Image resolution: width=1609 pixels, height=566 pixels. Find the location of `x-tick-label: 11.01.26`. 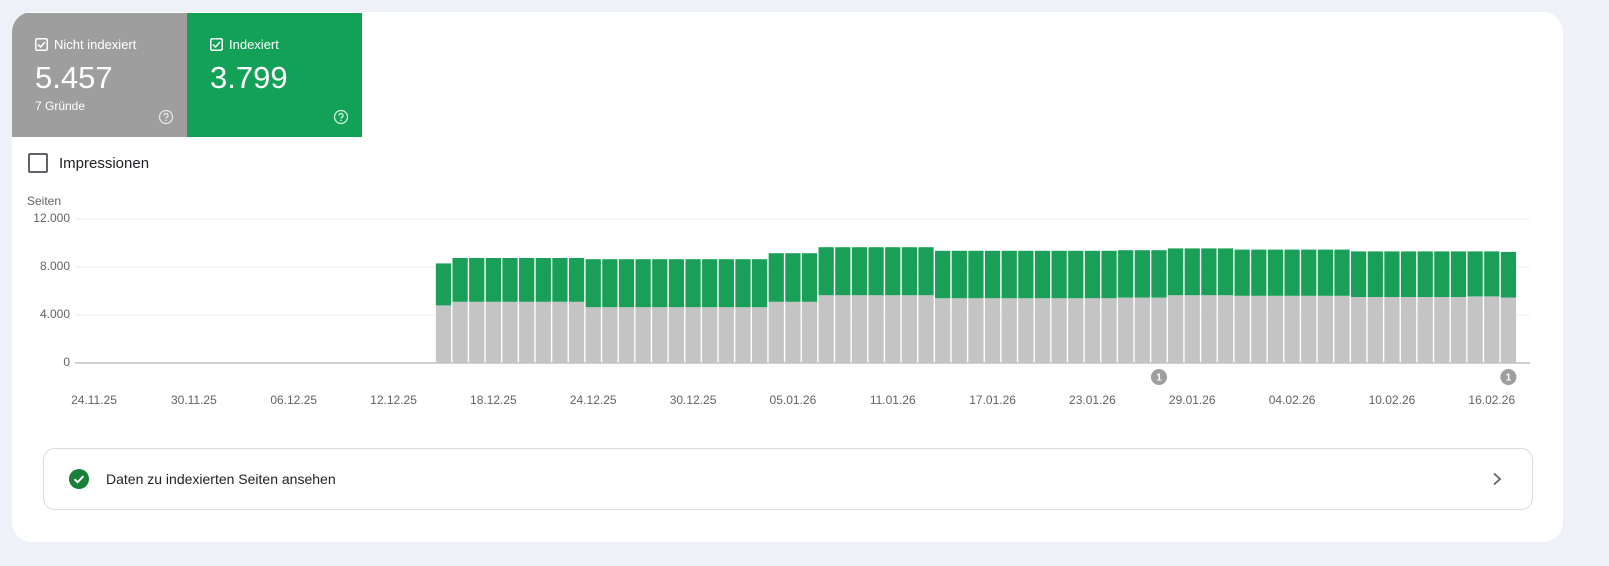

x-tick-label: 11.01.26 is located at coordinates (893, 400).